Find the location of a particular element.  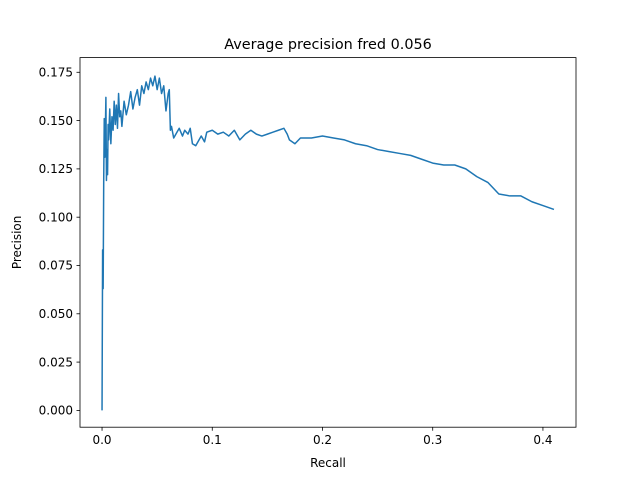

y-tick-label: 0.050 is located at coordinates (56, 314).